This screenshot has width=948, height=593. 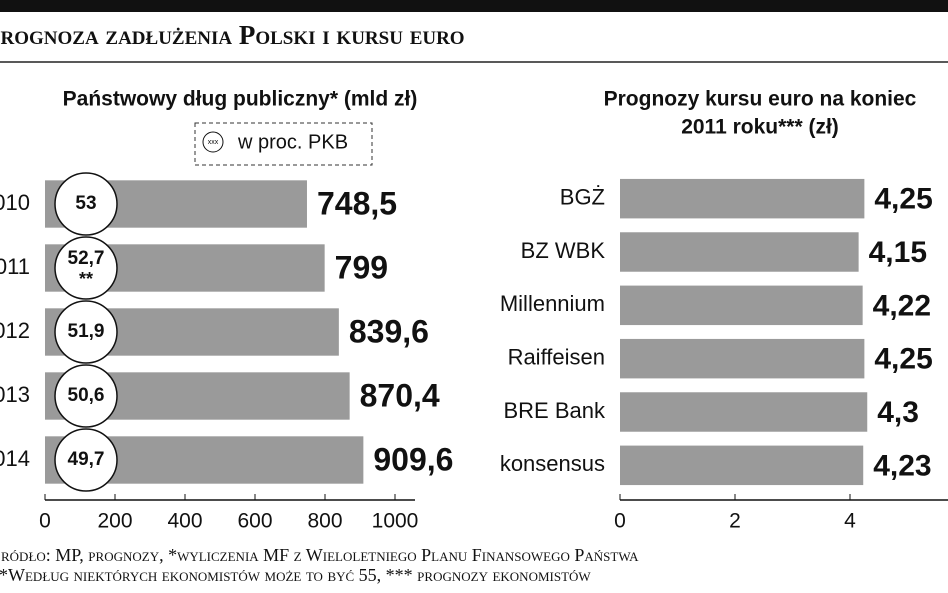 I want to click on legend-label: w proc. PKB, so click(x=292, y=142).